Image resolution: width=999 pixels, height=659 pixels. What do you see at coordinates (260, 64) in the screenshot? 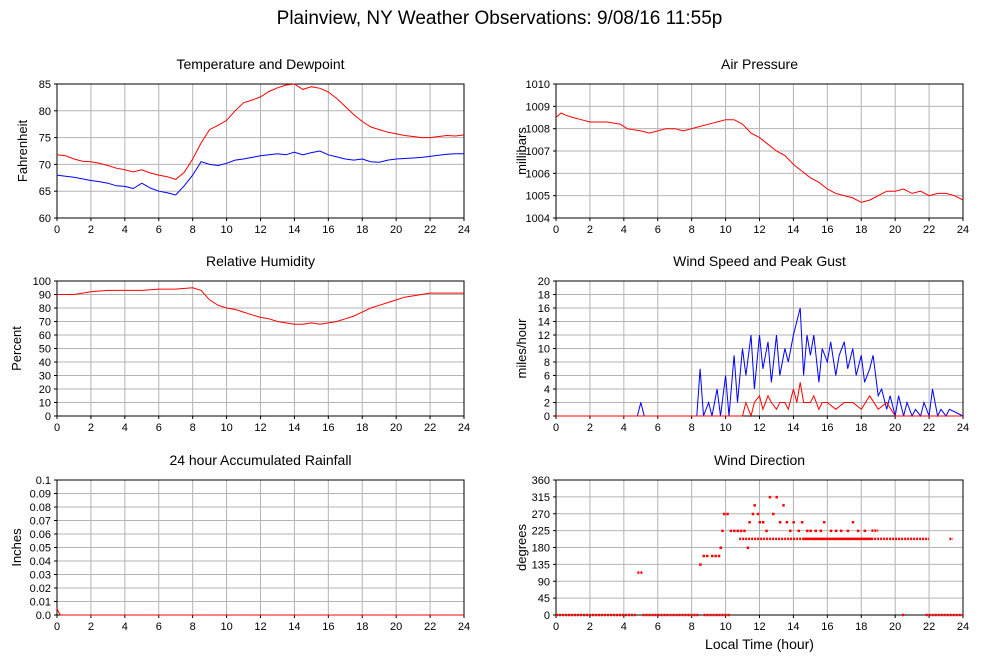
I see `chart-title: Temperature and Dewpoint` at bounding box center [260, 64].